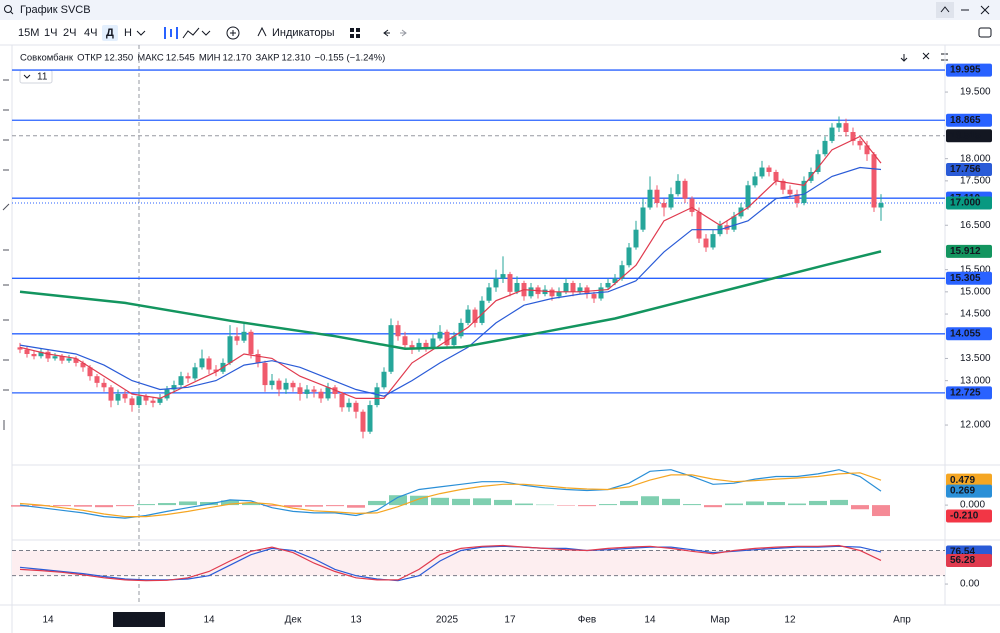  I want to click on add-button, so click(233, 33).